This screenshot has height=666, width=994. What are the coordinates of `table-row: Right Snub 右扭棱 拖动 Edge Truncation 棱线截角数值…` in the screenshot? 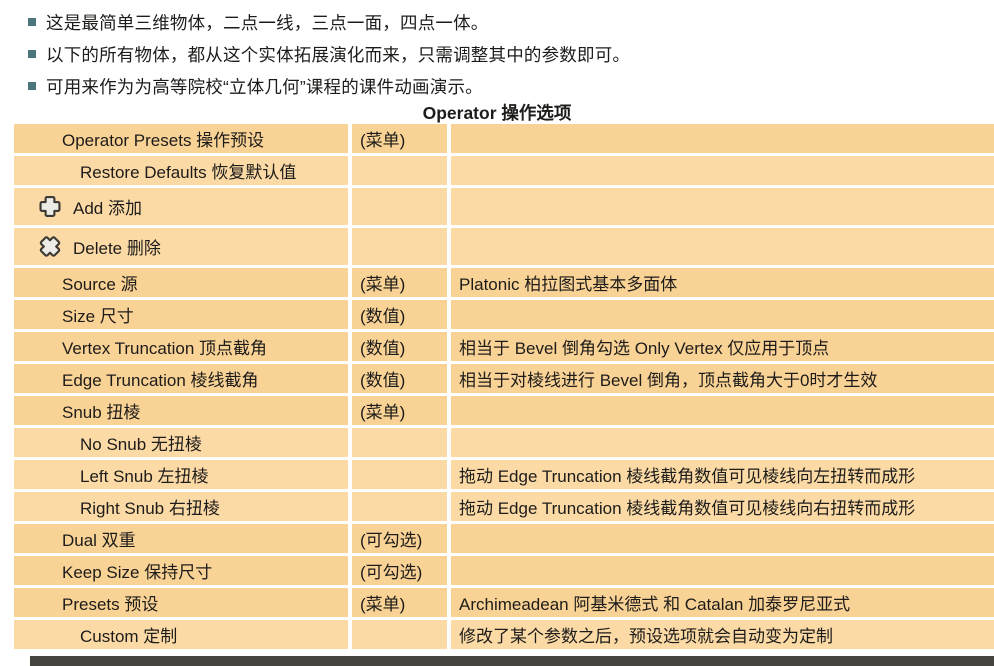 It's located at (504, 506).